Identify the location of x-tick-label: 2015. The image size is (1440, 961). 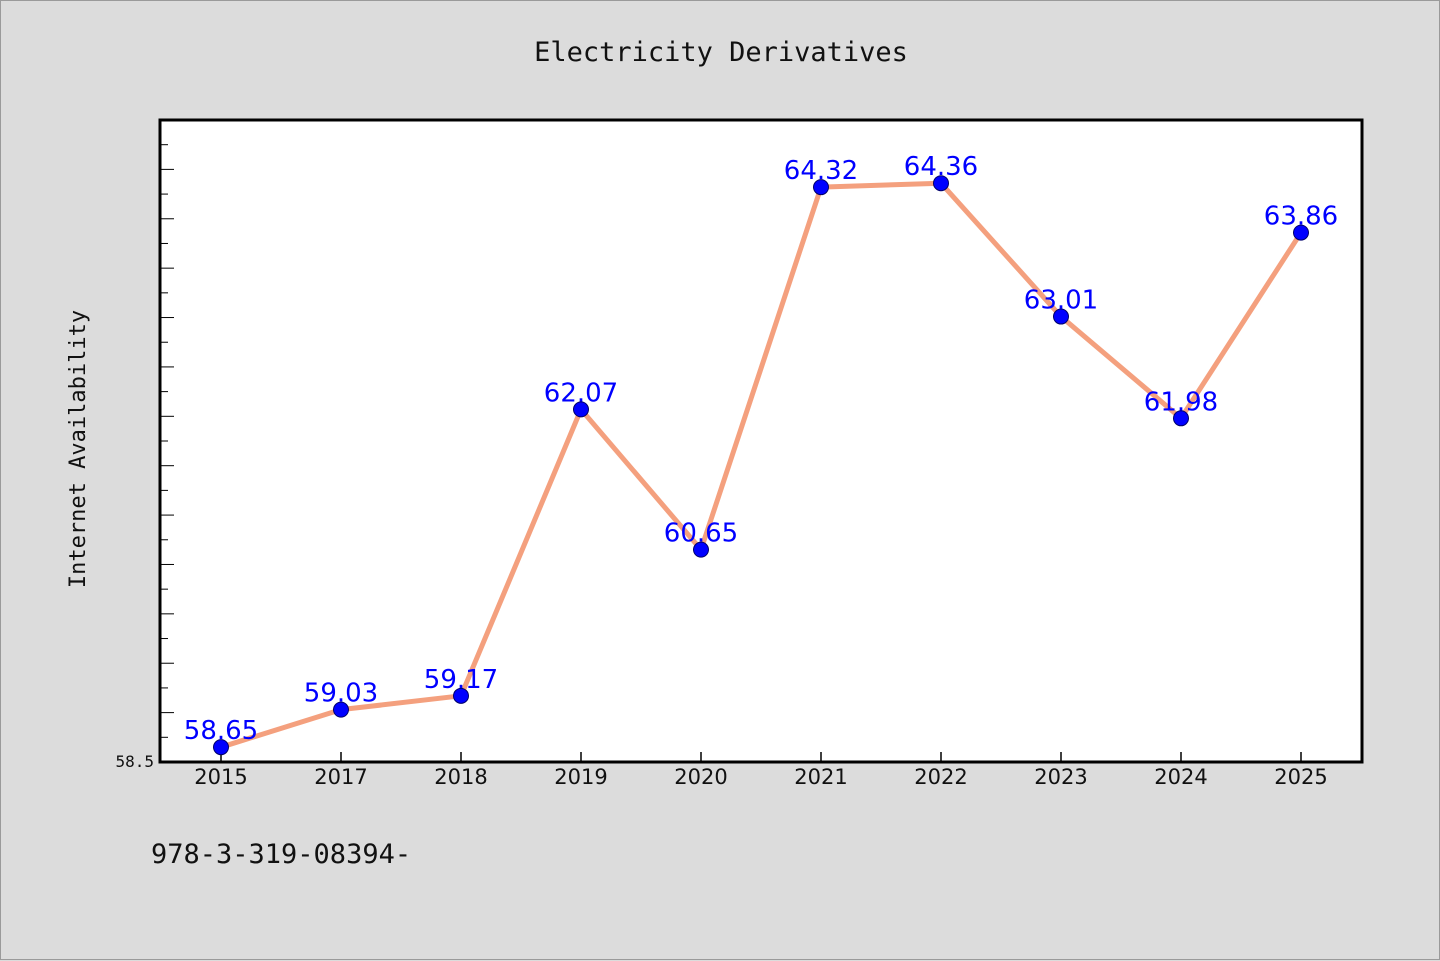
(220, 777).